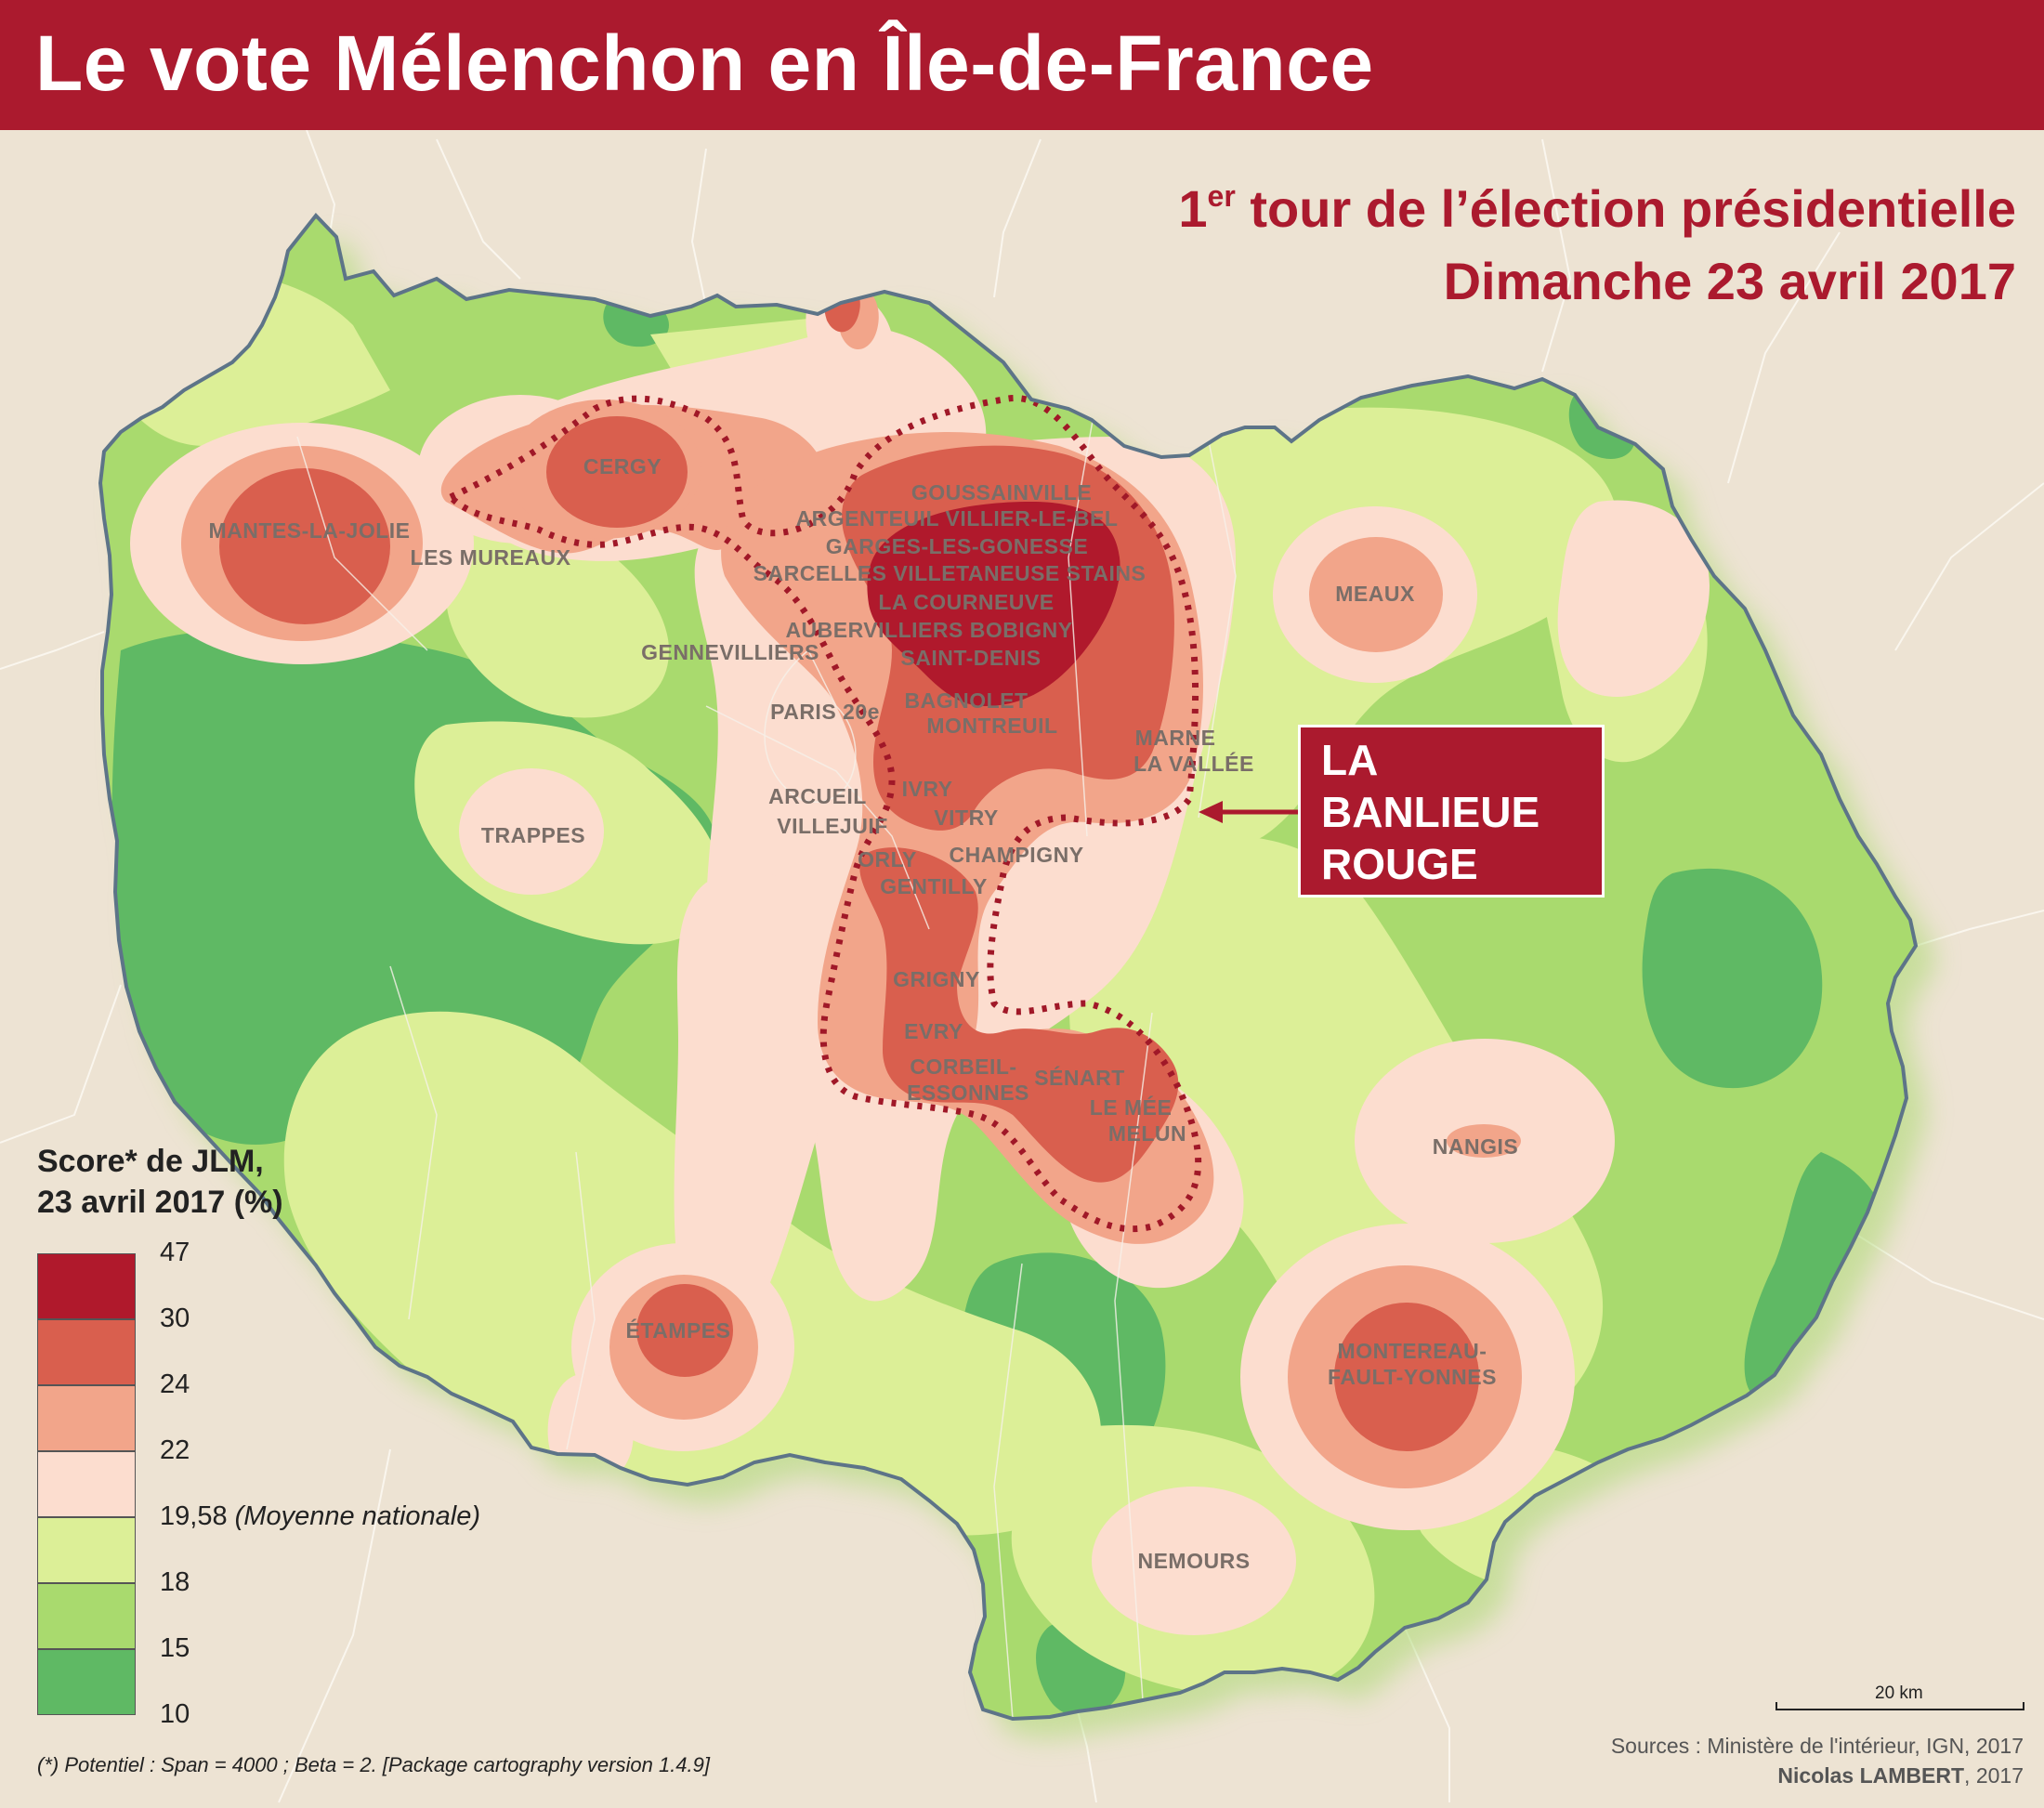 This screenshot has height=1808, width=2044. I want to click on place-label: LES MUREAUX, so click(490, 557).